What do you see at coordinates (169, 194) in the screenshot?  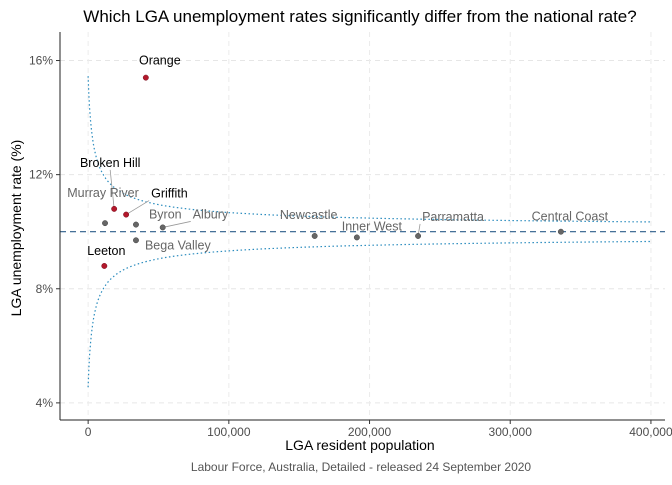 I see `label-griffith: Griffith` at bounding box center [169, 194].